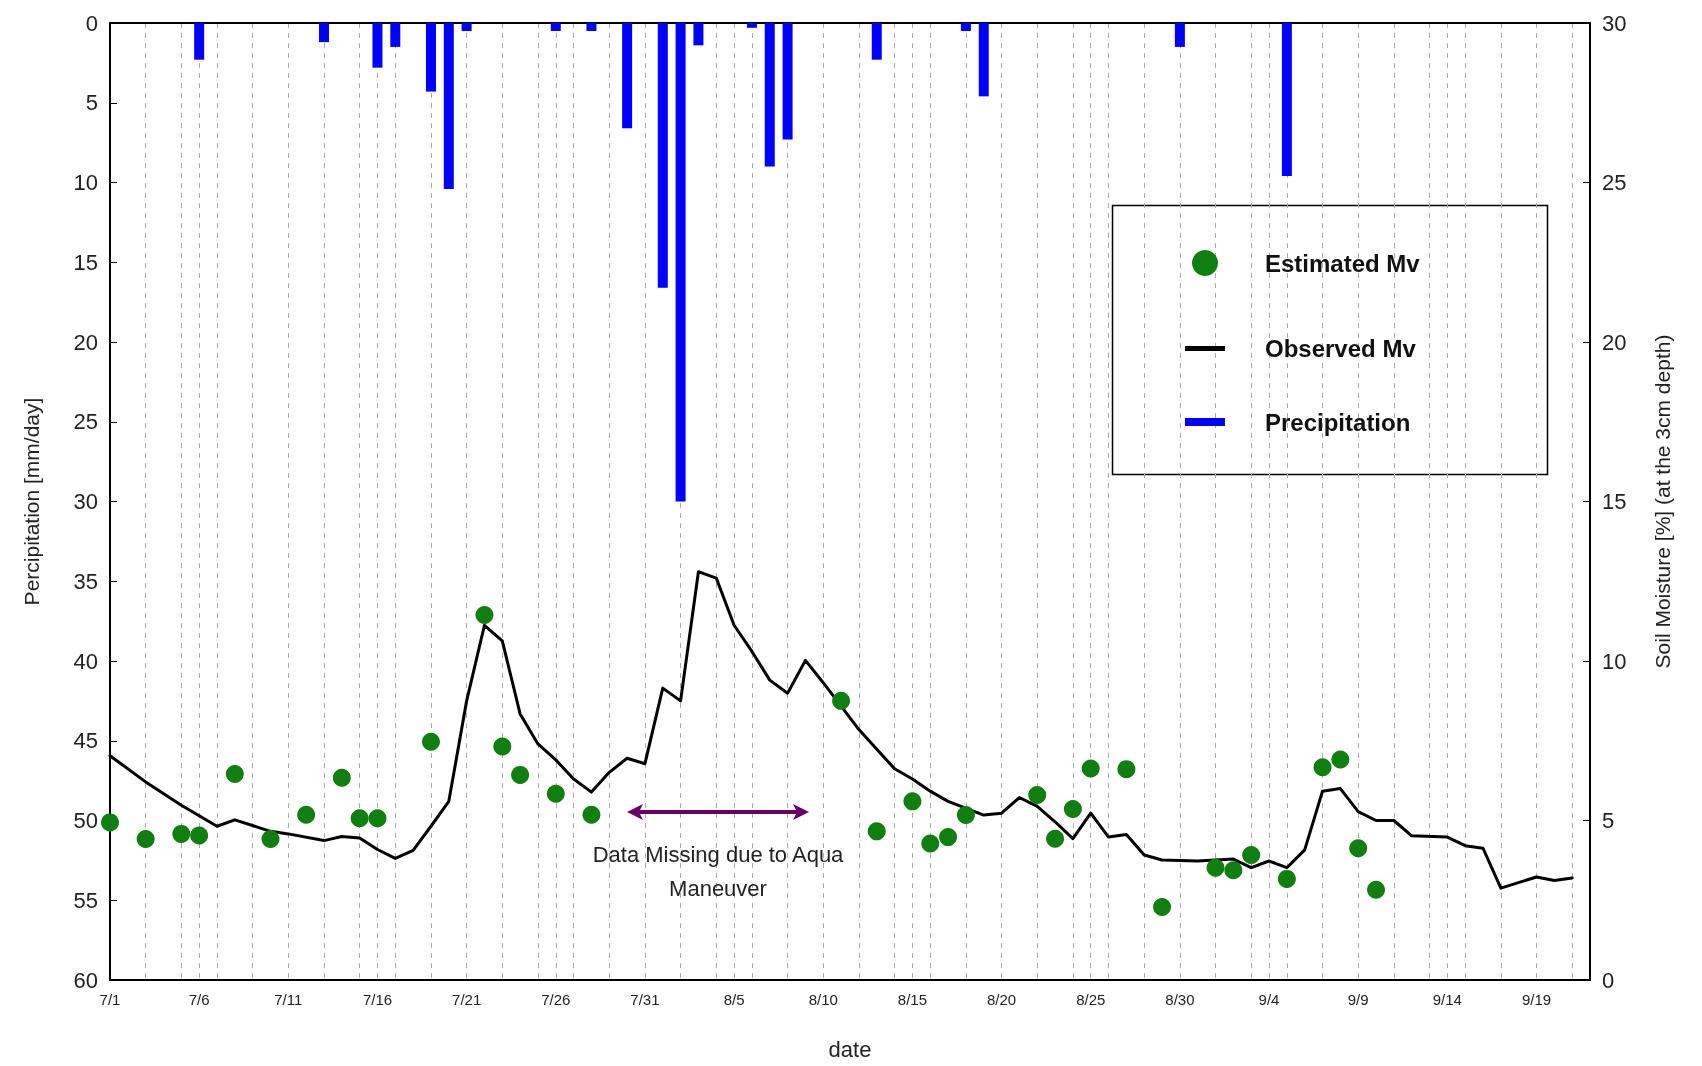  Describe the element at coordinates (1614, 661) in the screenshot. I see `y2-tick-label: 10` at that location.